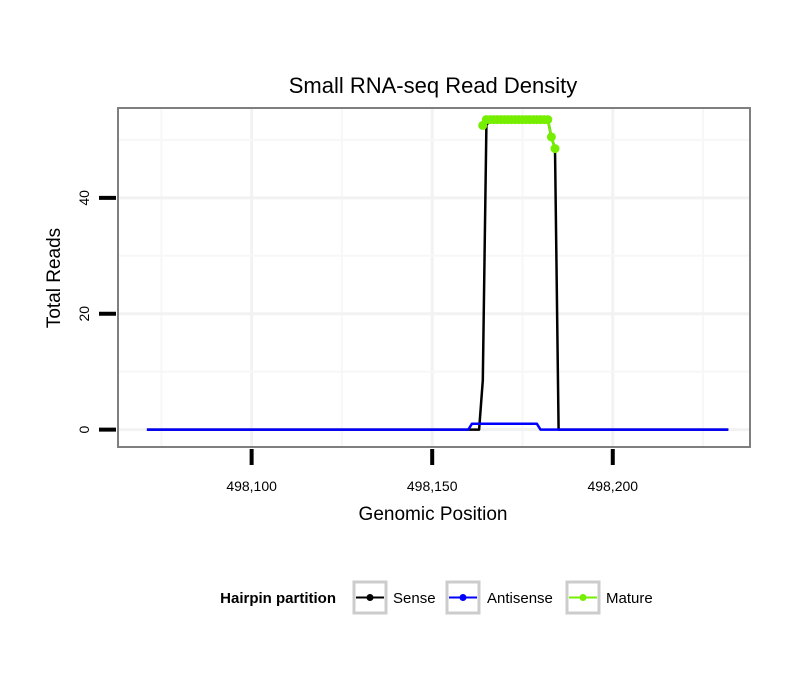  I want to click on legend-label-sense: Sense, so click(414, 598).